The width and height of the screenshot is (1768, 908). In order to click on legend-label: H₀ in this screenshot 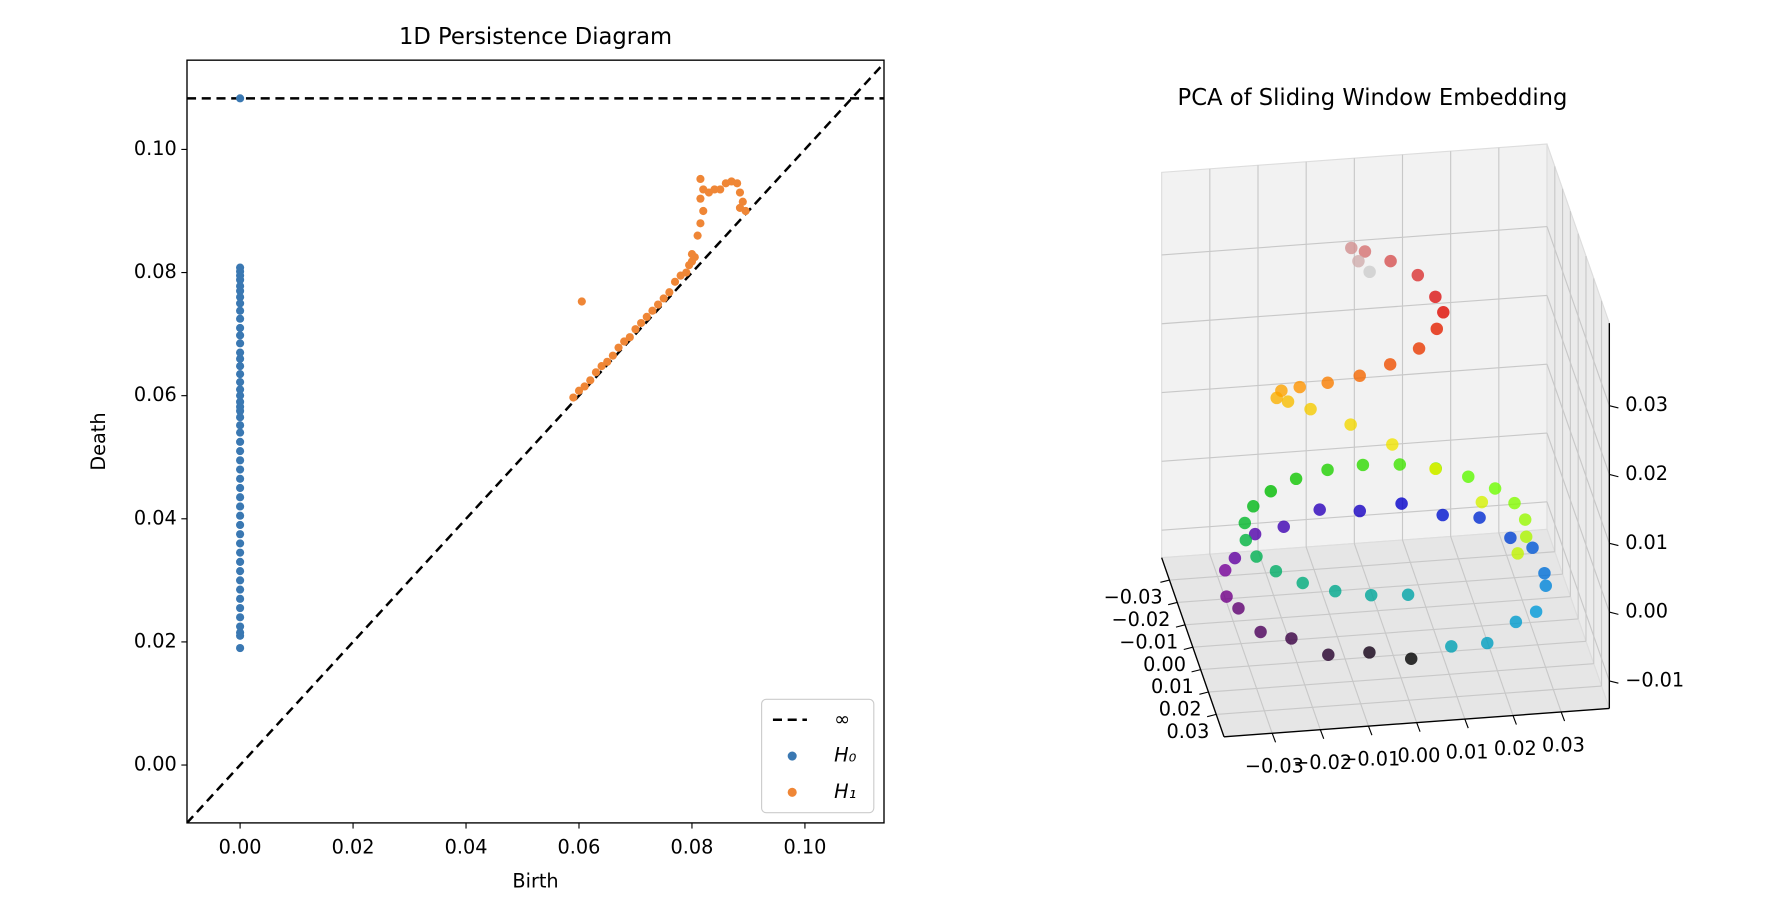, I will do `click(845, 755)`.